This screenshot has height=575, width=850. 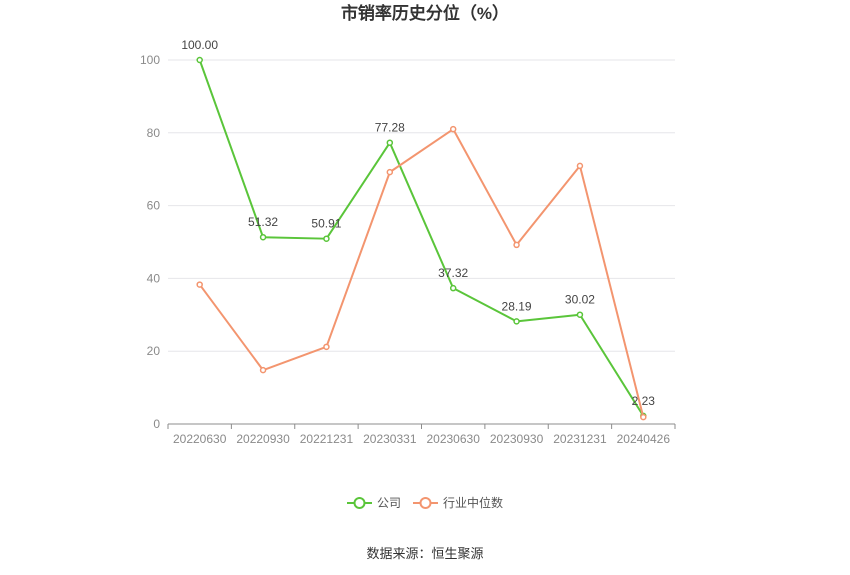 What do you see at coordinates (200, 439) in the screenshot?
I see `x-tick-label: 20220630` at bounding box center [200, 439].